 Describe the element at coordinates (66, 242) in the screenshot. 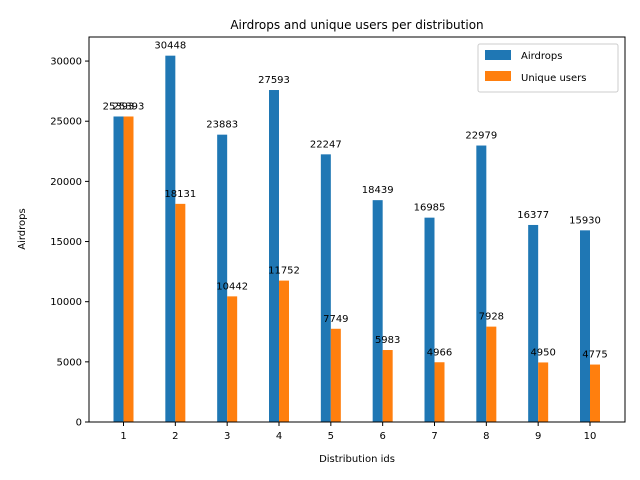

I see `y-tick-label: 15000` at that location.